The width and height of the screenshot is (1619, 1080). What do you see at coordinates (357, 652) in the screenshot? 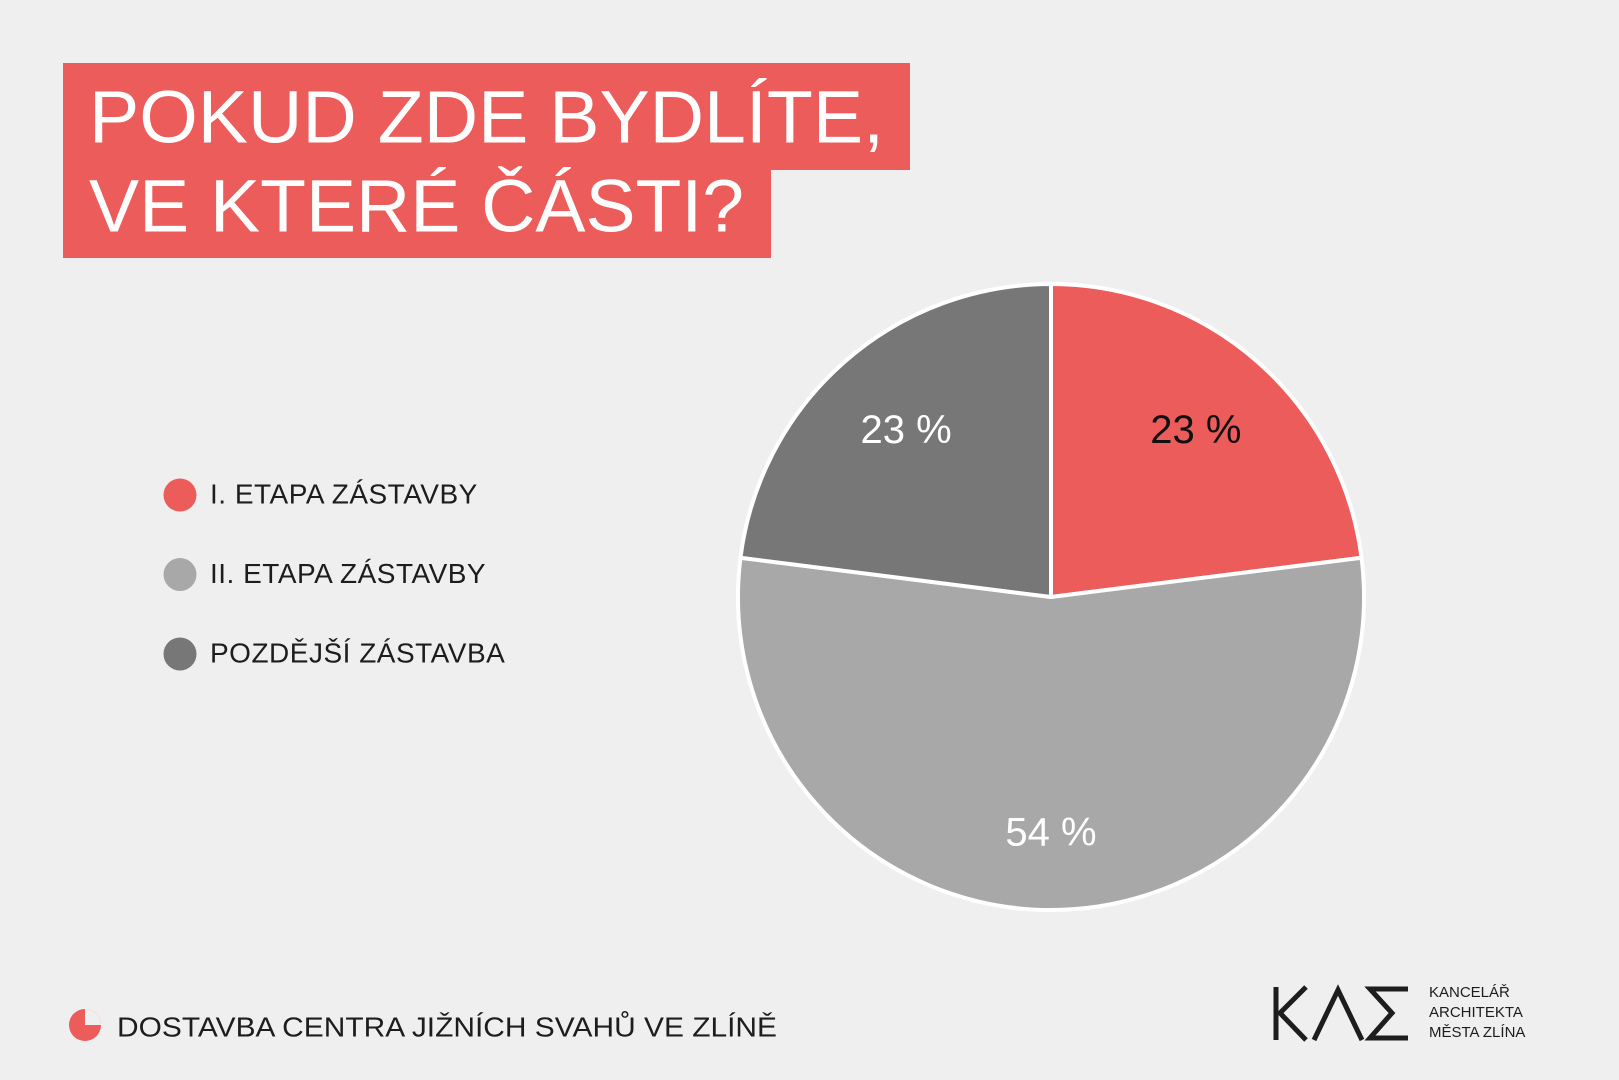
I see `legend-label: POZDĚJŠÍ ZÁSTAVBA` at bounding box center [357, 652].